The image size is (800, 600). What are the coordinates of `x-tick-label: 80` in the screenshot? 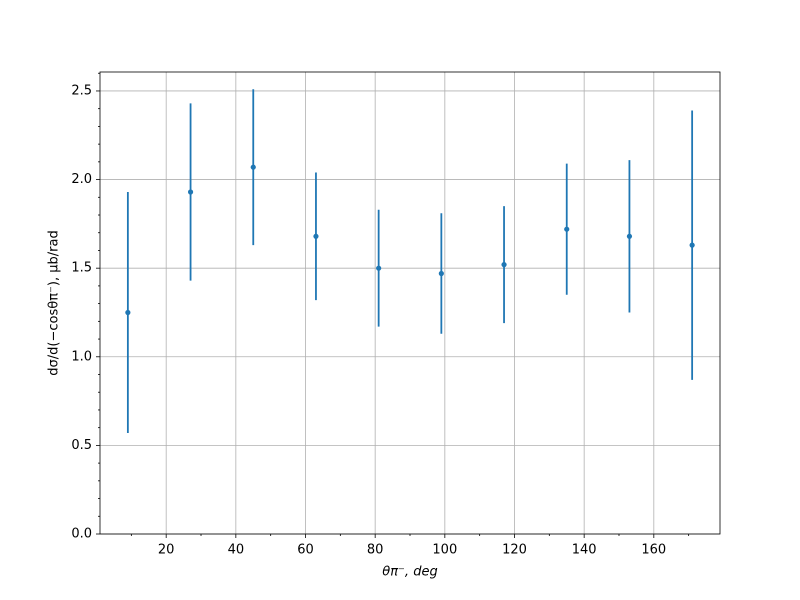 It's located at (375, 550).